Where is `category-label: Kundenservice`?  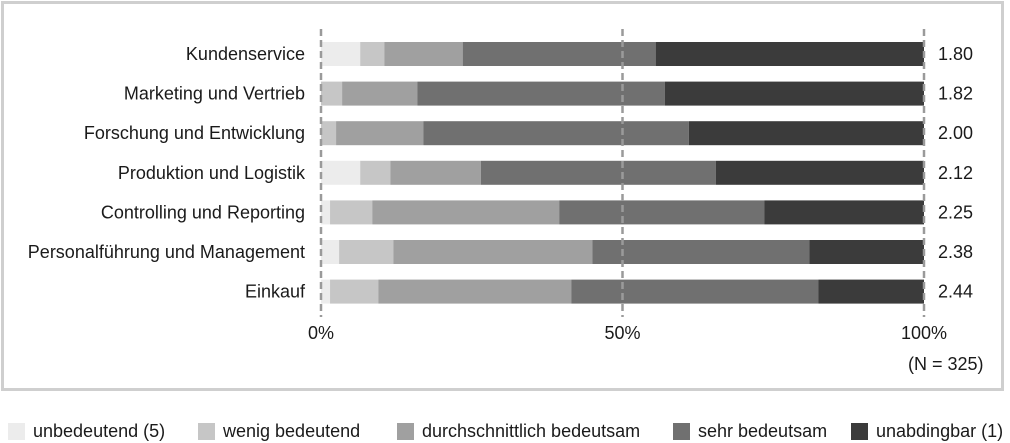
category-label: Kundenservice is located at coordinates (245, 54).